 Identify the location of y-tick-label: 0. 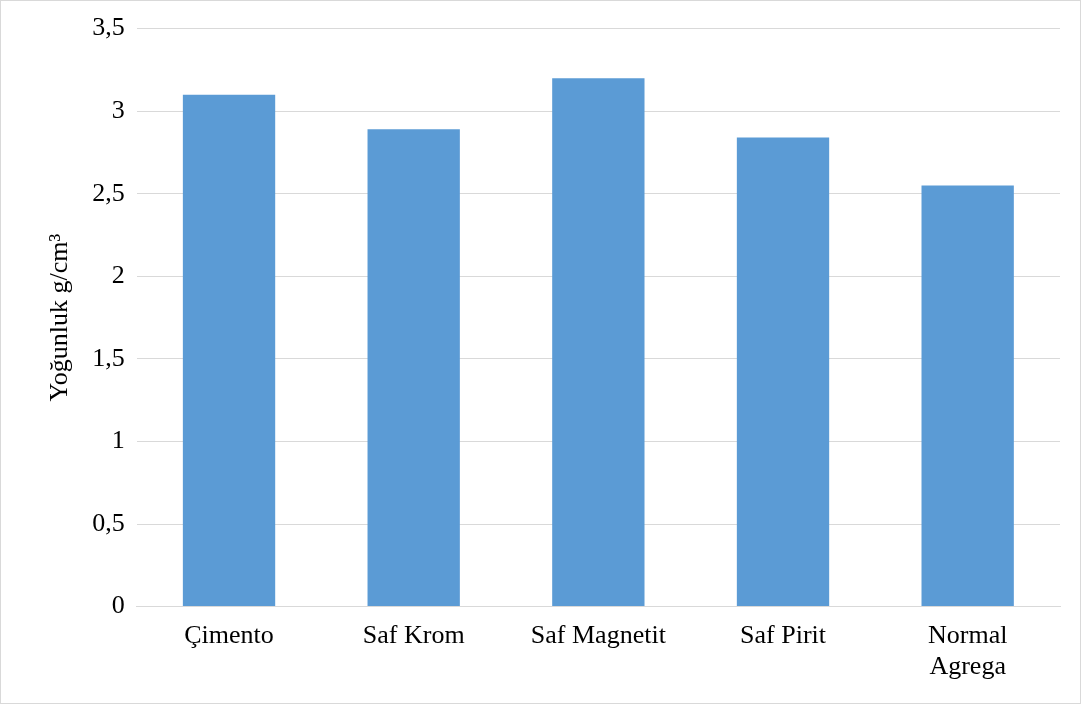
(118, 605).